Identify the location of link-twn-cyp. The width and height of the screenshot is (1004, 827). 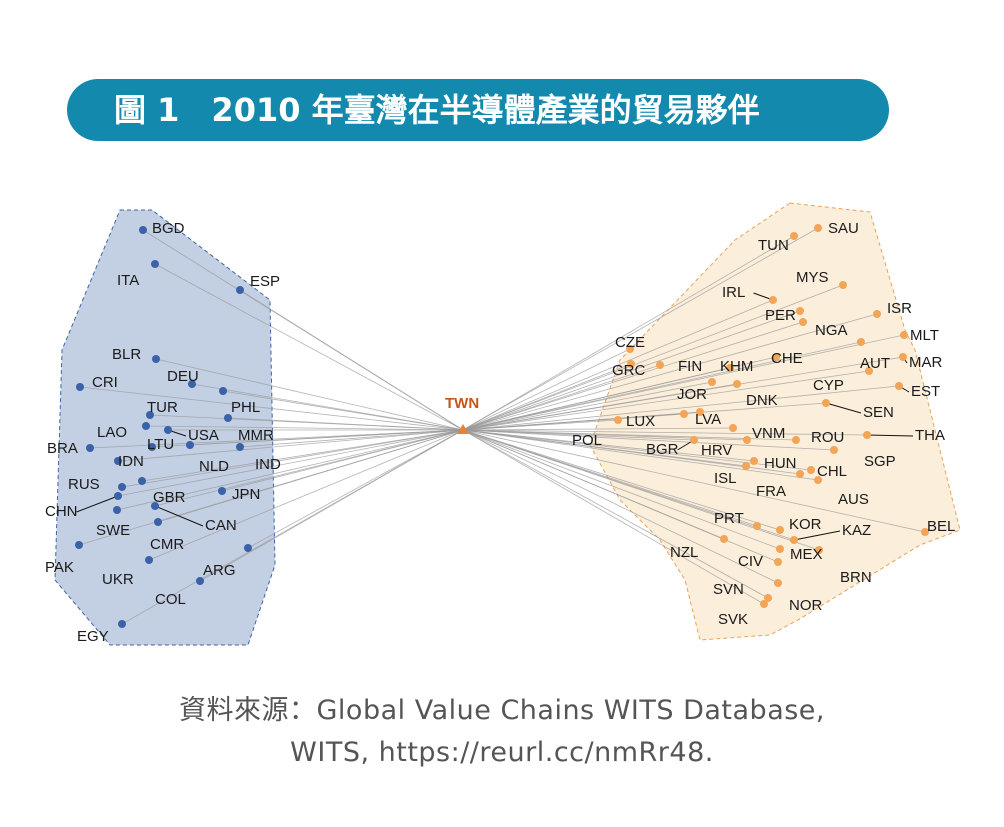
(666, 400).